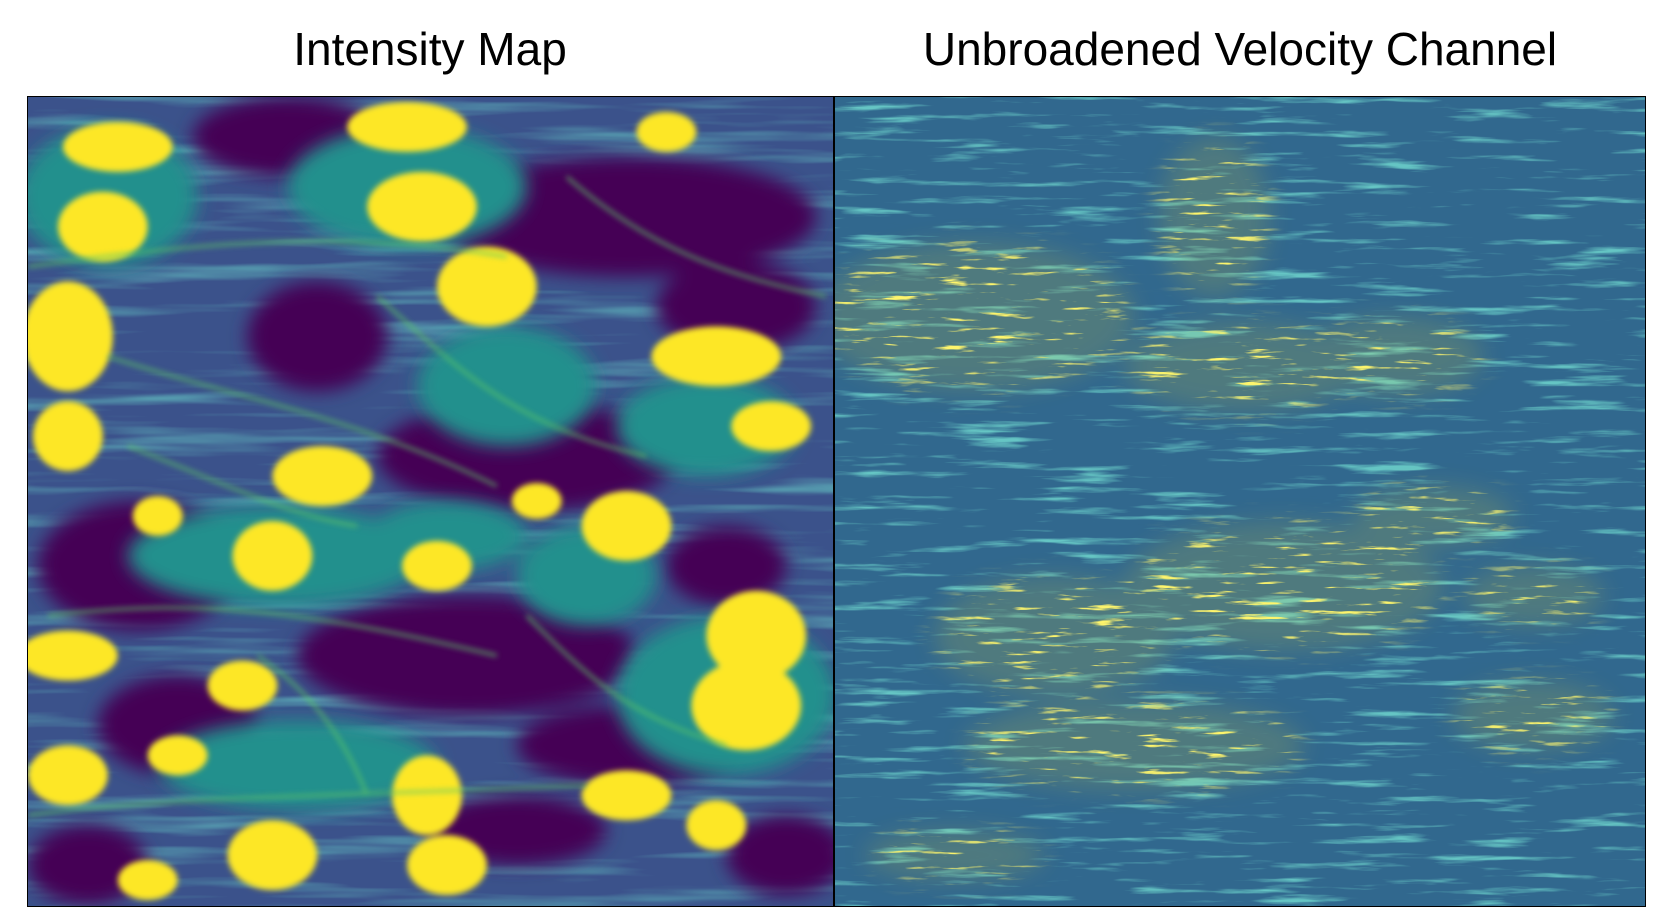 The image size is (1674, 923). Describe the element at coordinates (1240, 49) in the screenshot. I see `velocity-channel-title: Unbroadened Velocity Channel` at that location.